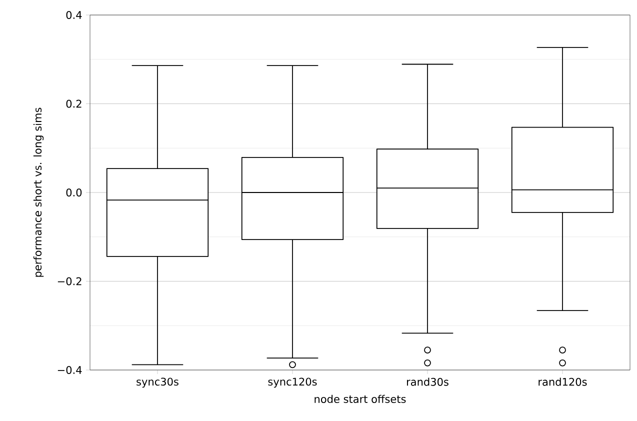 The width and height of the screenshot is (637, 421). What do you see at coordinates (70, 281) in the screenshot?
I see `y-tick-label: −0.2` at bounding box center [70, 281].